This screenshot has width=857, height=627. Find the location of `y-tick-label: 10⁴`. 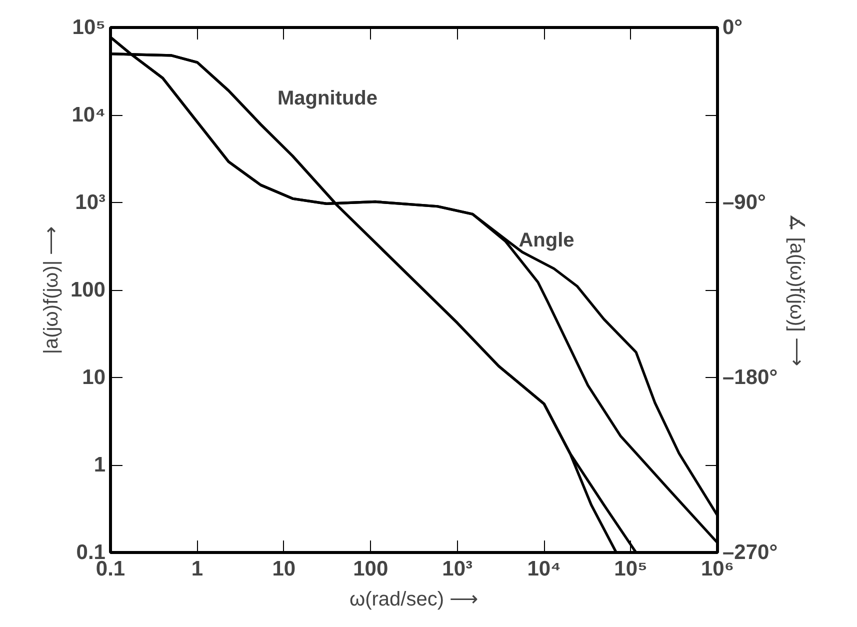

y-tick-label: 10⁴ is located at coordinates (89, 115).